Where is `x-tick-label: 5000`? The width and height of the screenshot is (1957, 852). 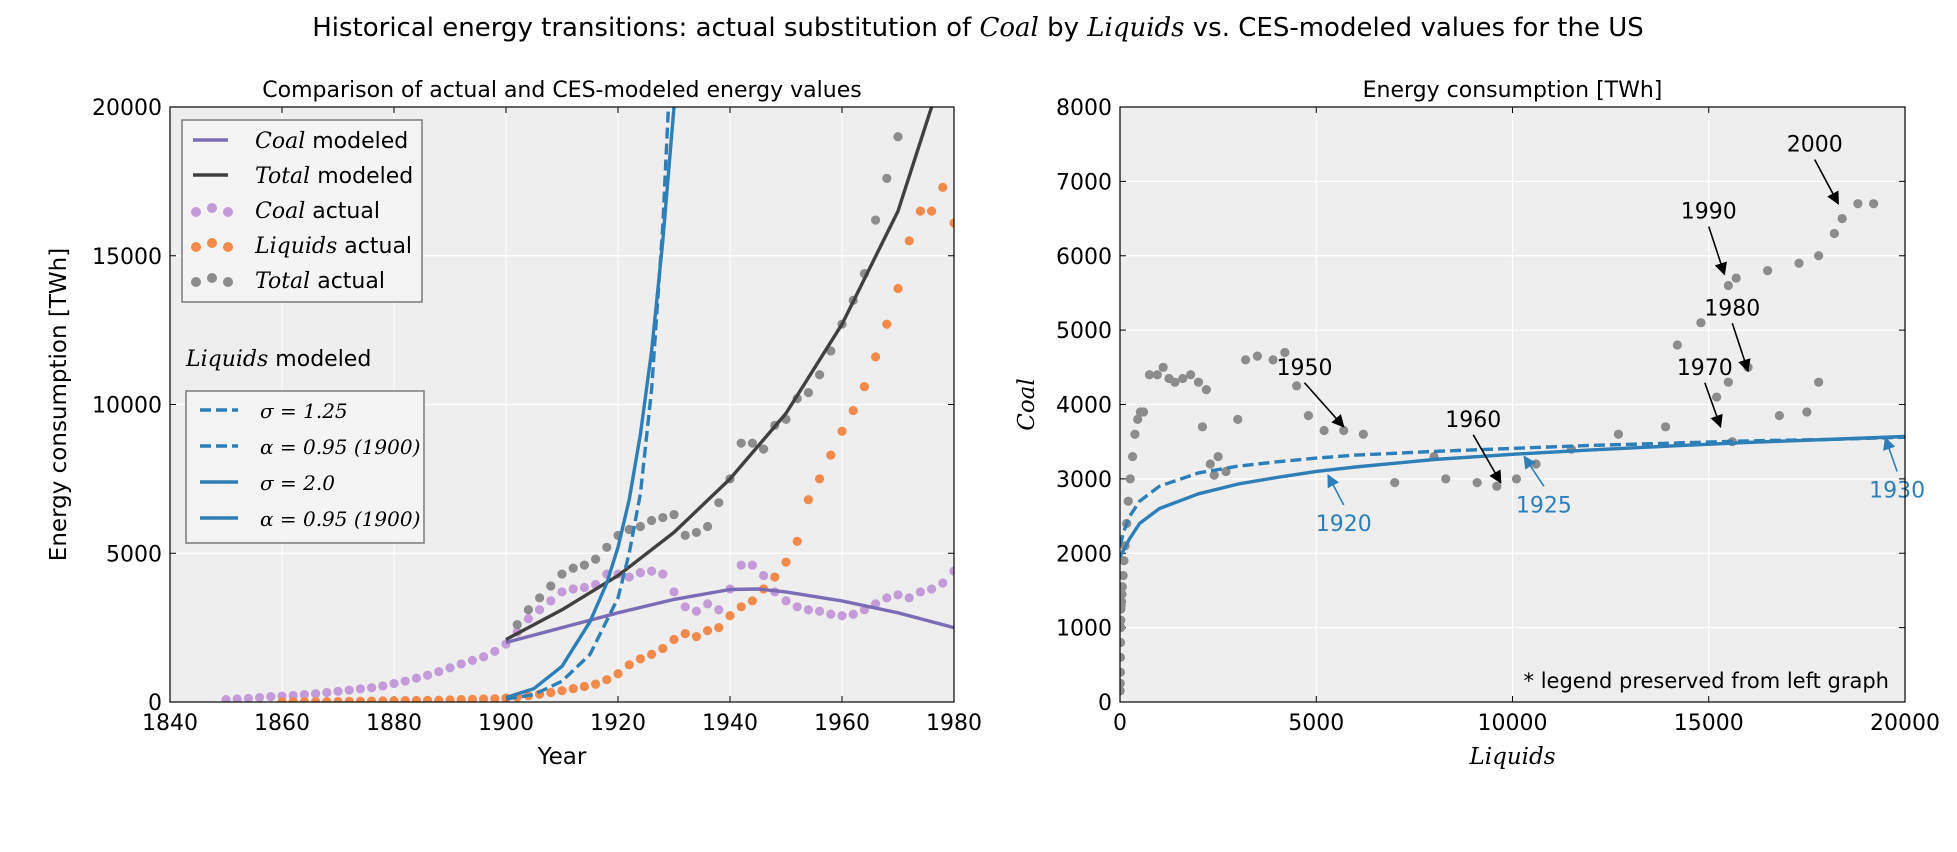
x-tick-label: 5000 is located at coordinates (1316, 723).